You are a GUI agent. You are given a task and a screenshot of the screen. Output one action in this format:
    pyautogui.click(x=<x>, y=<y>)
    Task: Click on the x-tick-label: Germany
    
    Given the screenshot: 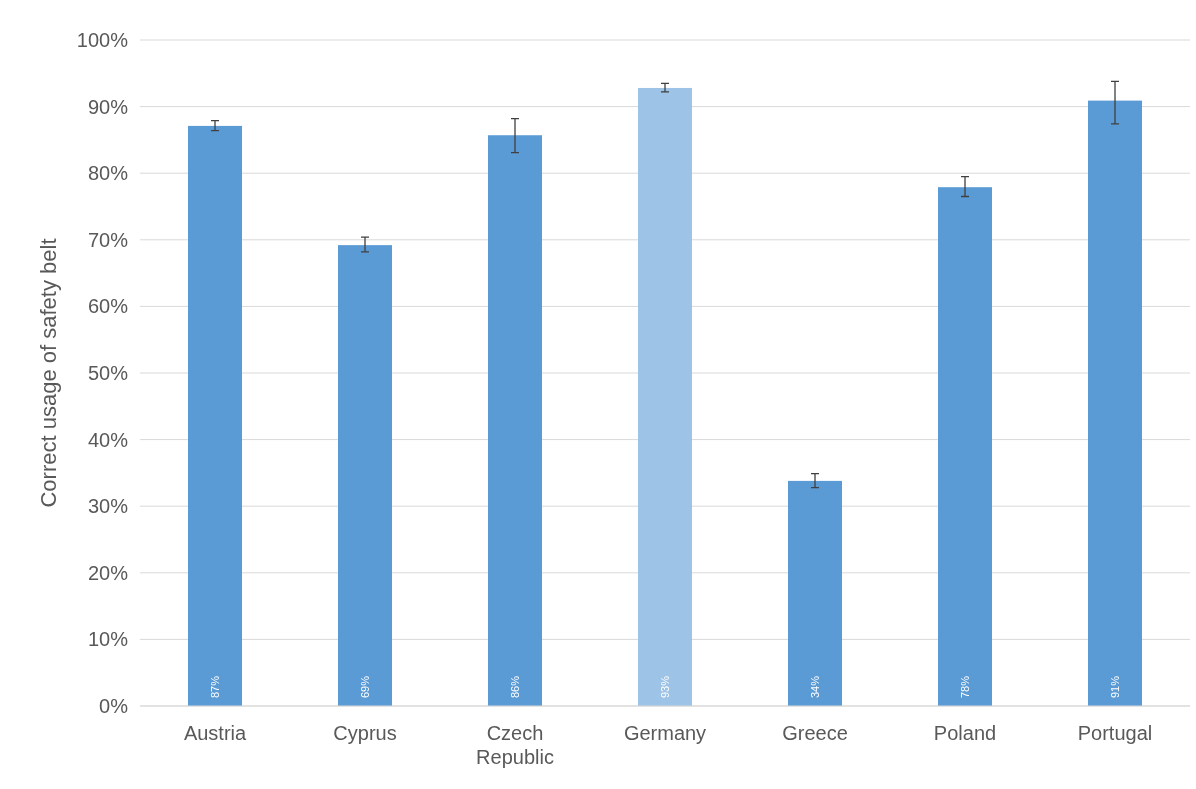 What is the action you would take?
    pyautogui.click(x=665, y=733)
    